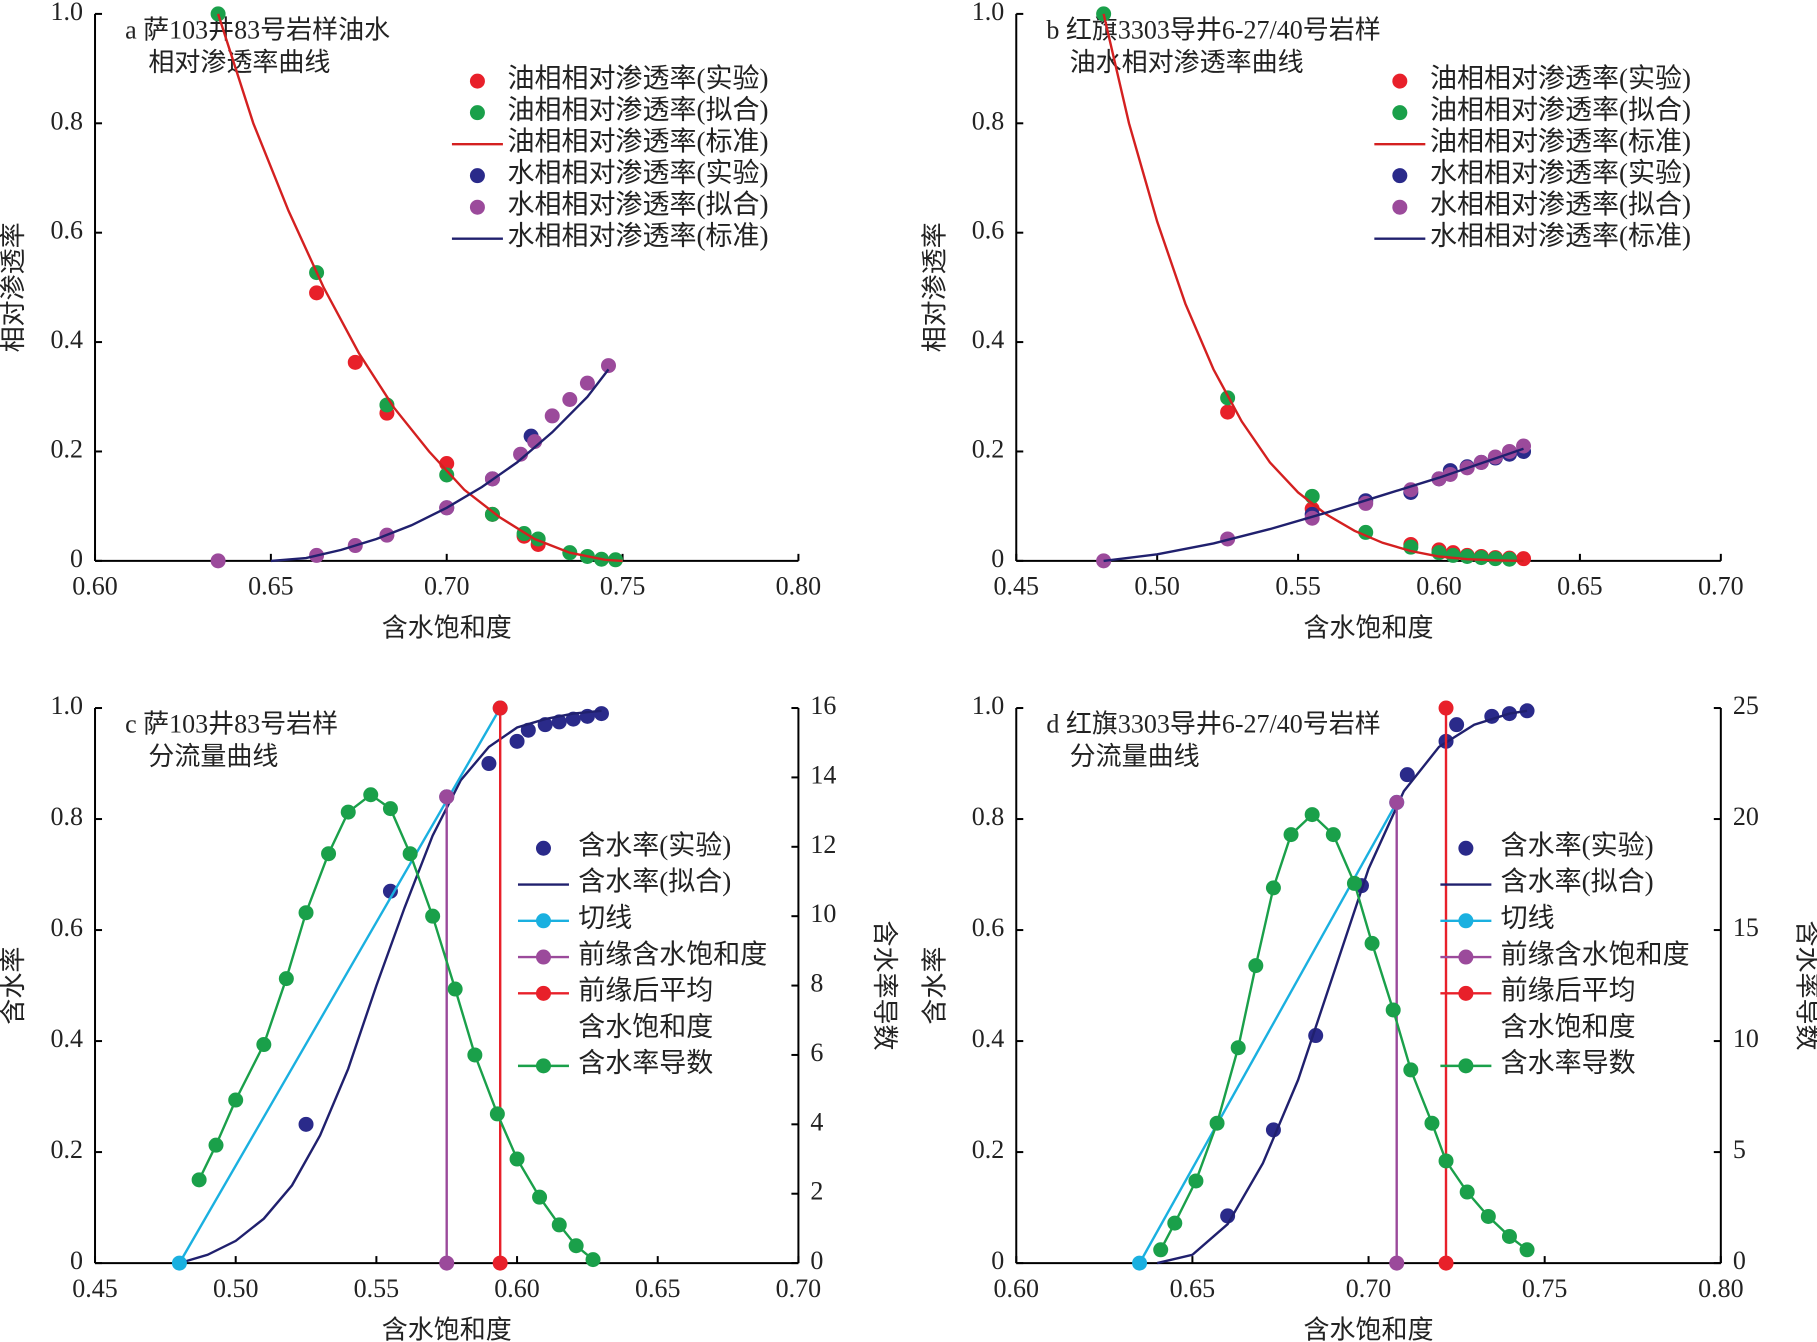 The width and height of the screenshot is (1817, 1342). What do you see at coordinates (1560, 110) in the screenshot?
I see `legend-label: 油相相对渗透率(拟合)` at bounding box center [1560, 110].